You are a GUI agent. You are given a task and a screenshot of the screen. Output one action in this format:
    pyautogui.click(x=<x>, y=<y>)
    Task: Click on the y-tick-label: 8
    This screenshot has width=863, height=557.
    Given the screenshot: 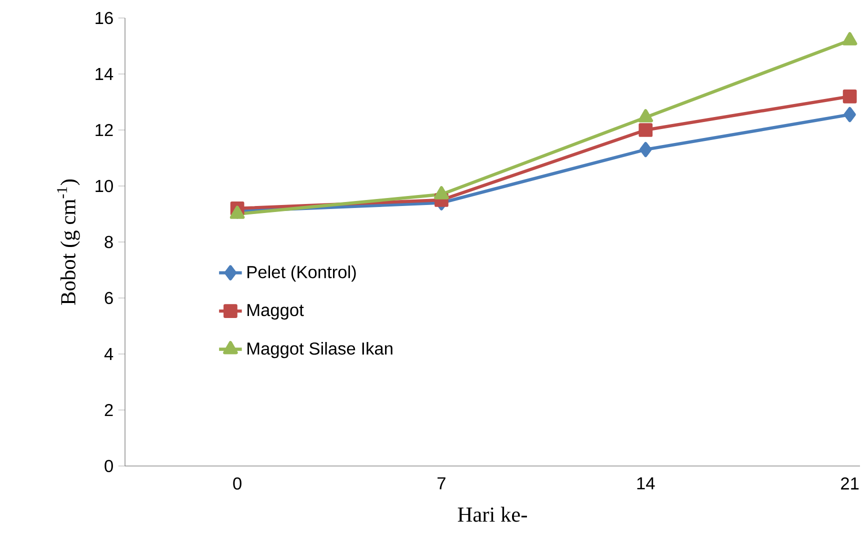 What is the action you would take?
    pyautogui.click(x=108, y=242)
    